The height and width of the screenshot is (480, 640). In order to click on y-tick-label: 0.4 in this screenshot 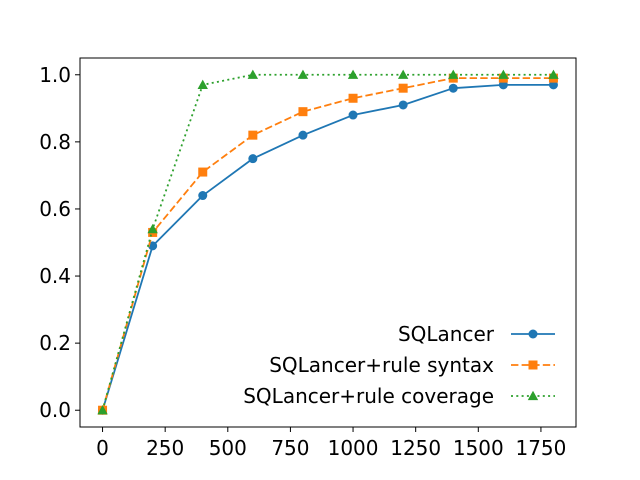, I will do `click(55, 276)`.